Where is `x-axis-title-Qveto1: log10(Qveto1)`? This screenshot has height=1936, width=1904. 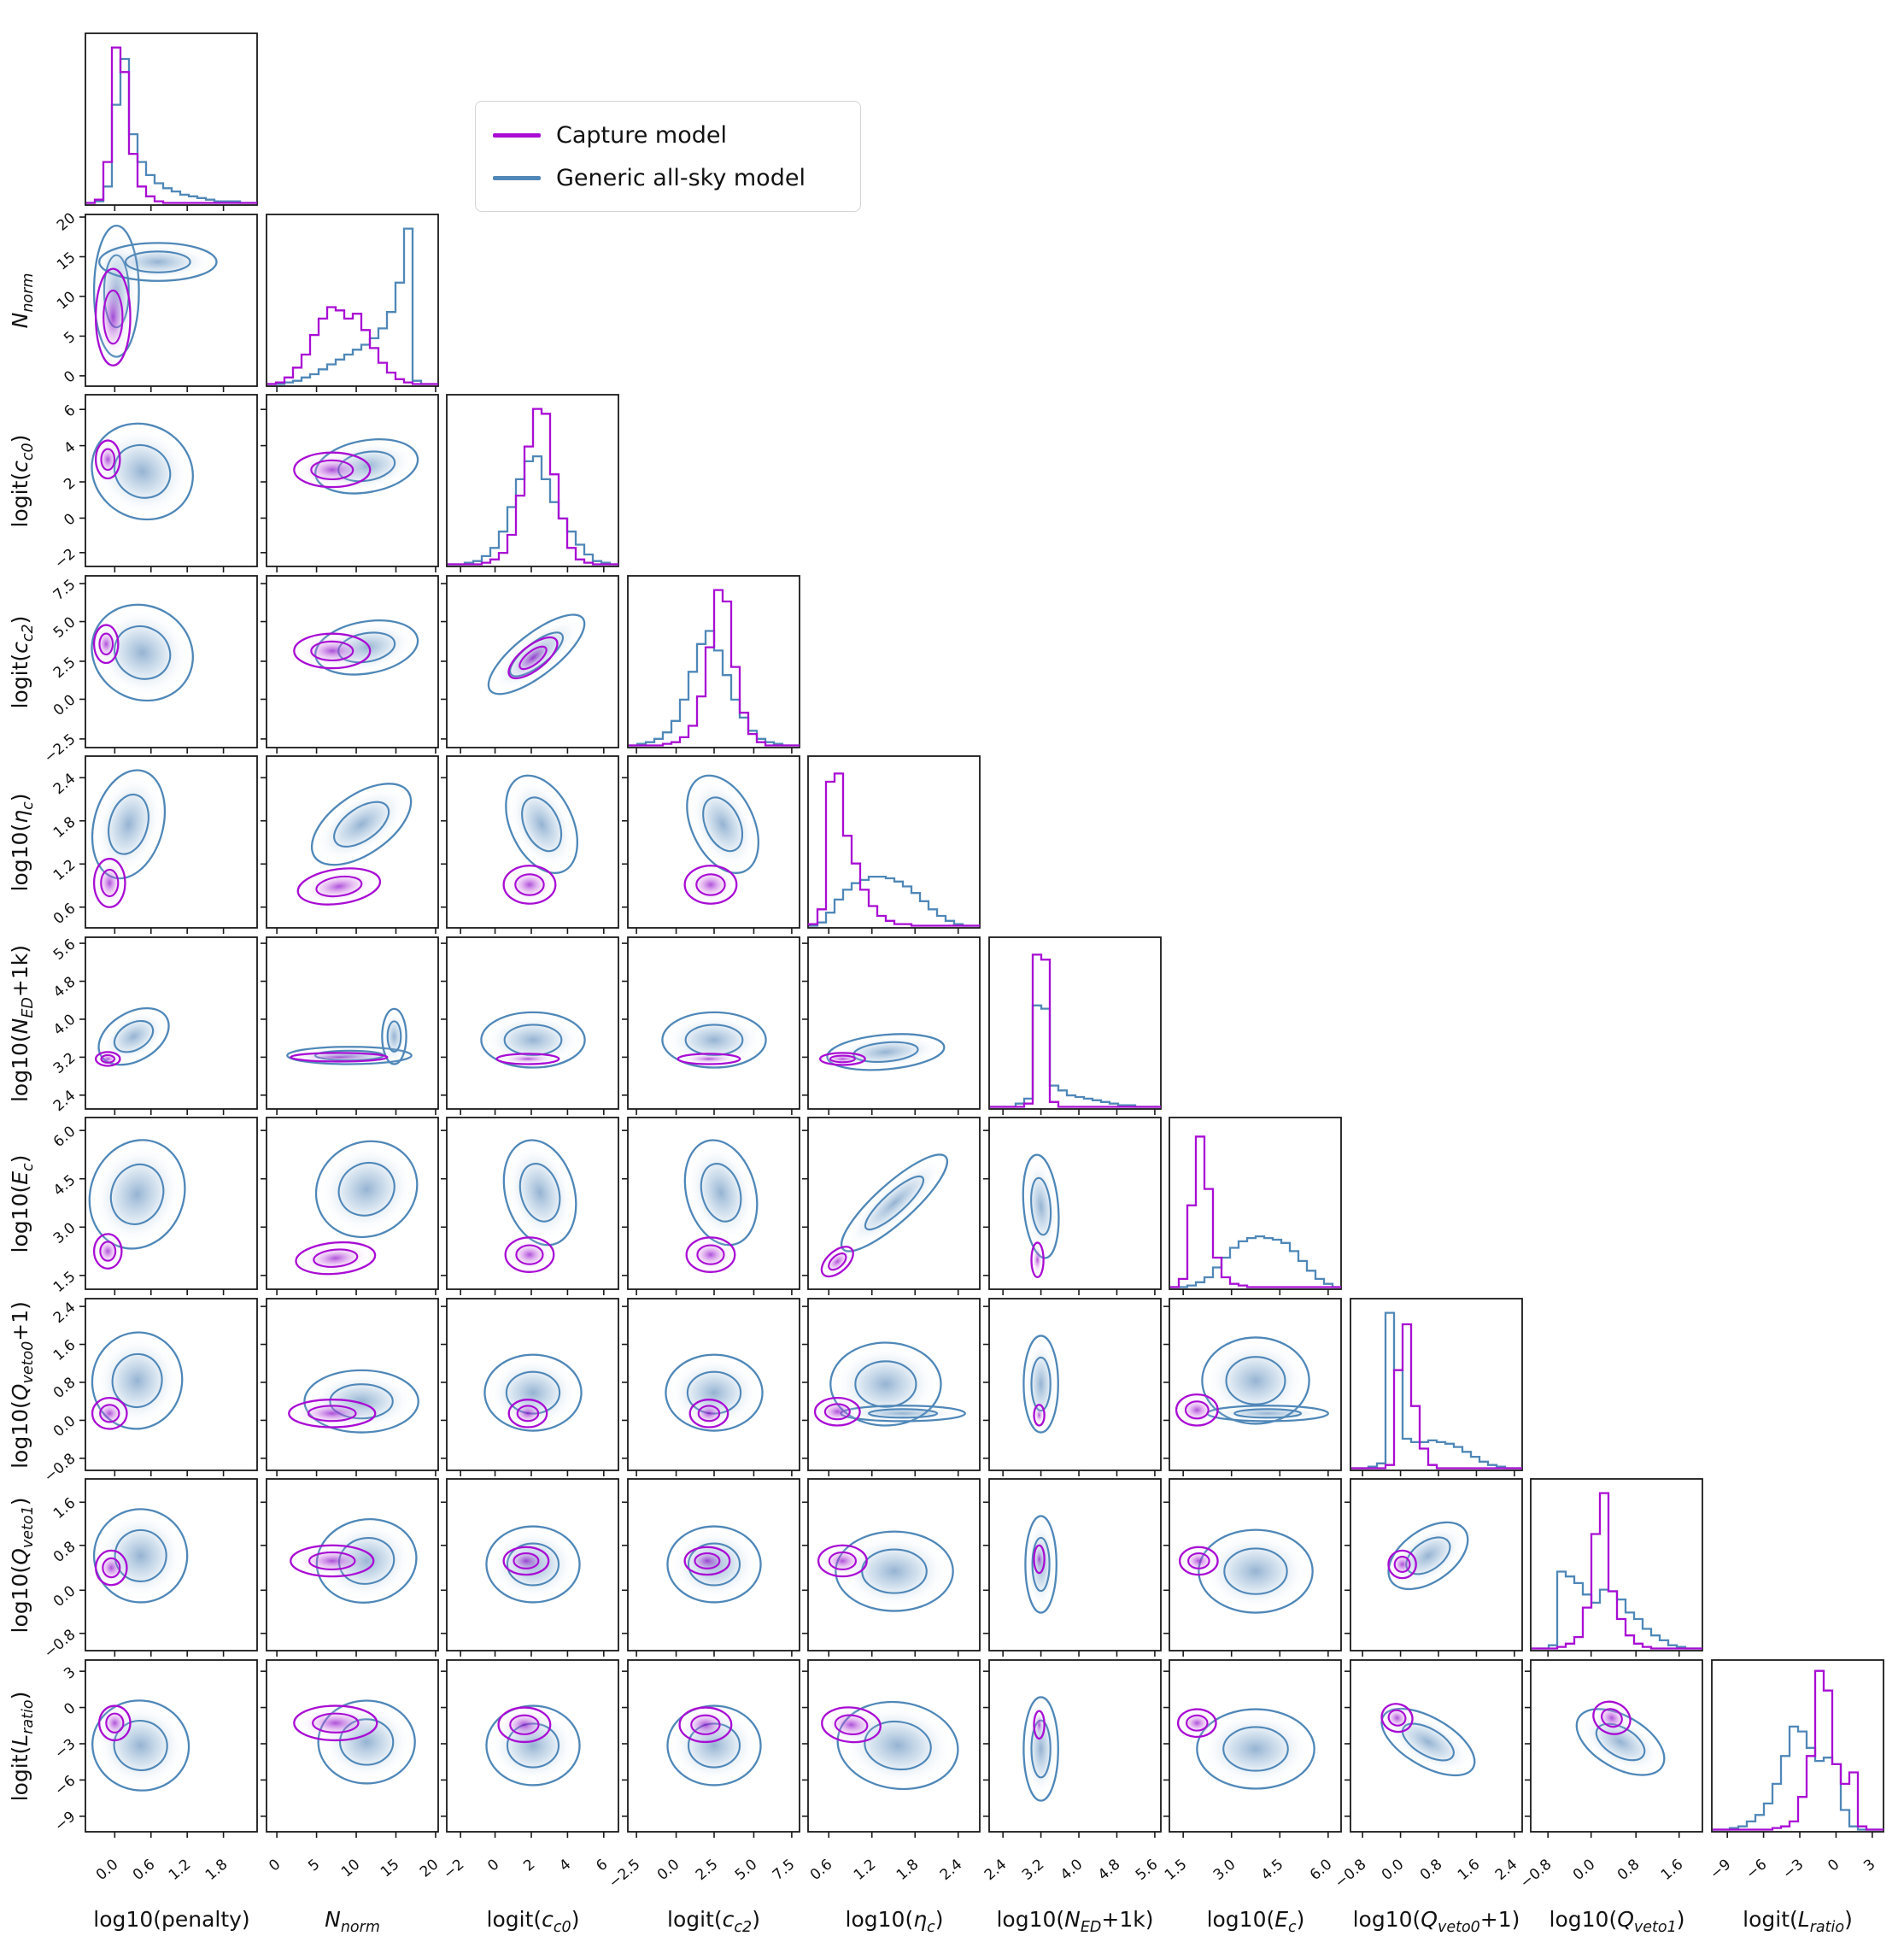
x-axis-title-Qveto1: log10(Qveto1) is located at coordinates (1617, 1921).